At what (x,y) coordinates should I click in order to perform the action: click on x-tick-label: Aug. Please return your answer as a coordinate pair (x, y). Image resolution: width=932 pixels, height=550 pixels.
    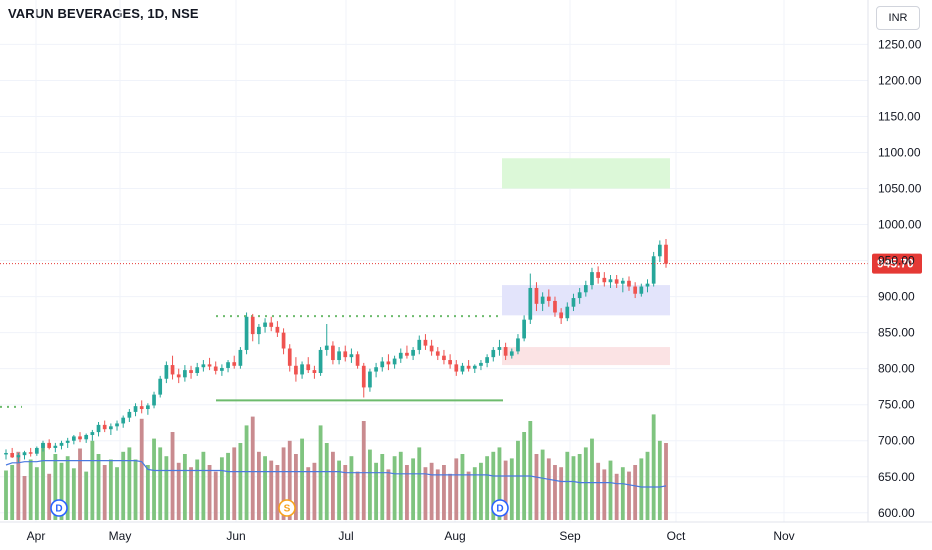
    Looking at the image, I should click on (454, 536).